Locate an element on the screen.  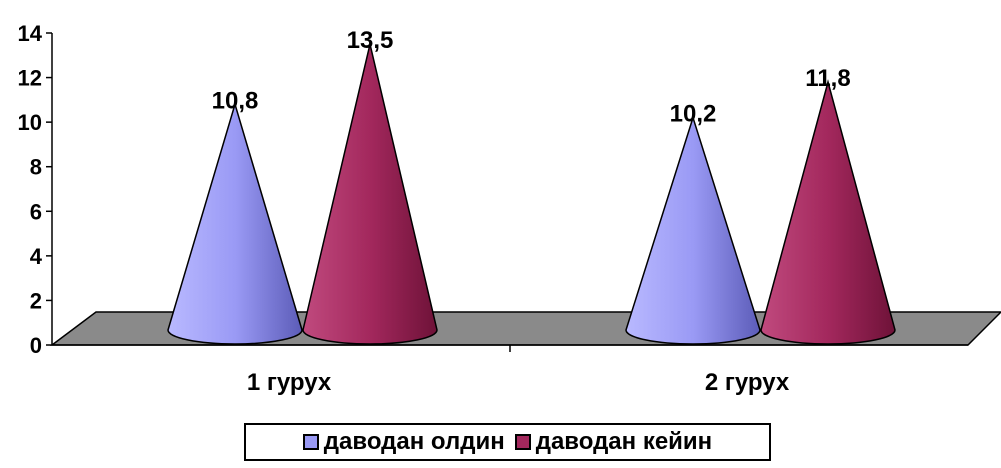
legend-item-after: даводан кейин is located at coordinates (613, 442).